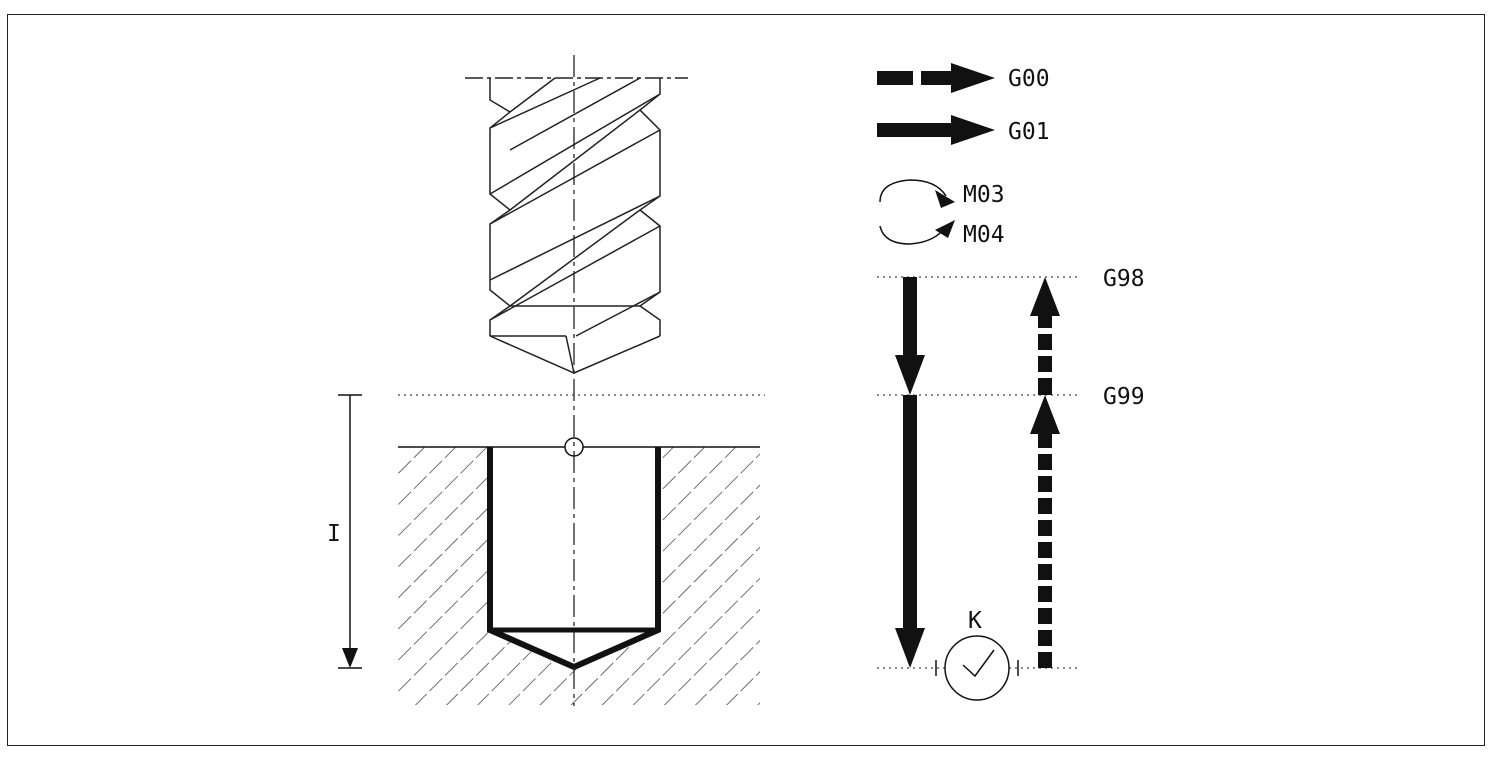 This screenshot has height=758, width=1500. I want to click on feed-arrow-to-bottom, so click(910, 531).